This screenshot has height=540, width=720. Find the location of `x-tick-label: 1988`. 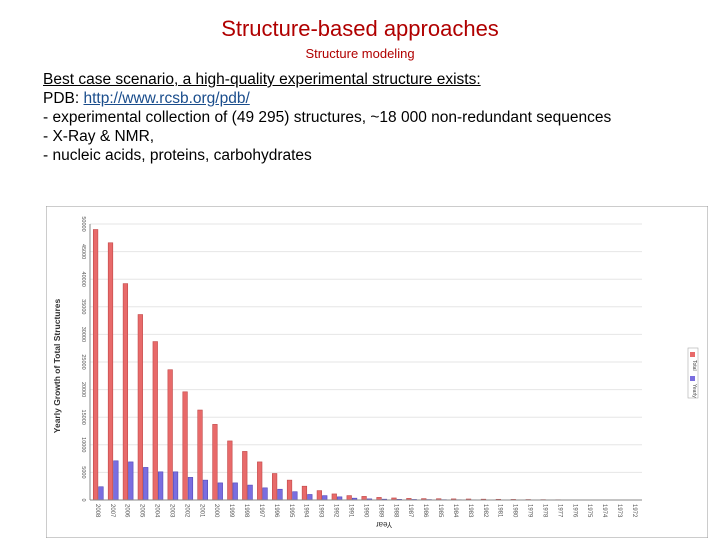

x-tick-label: 1988 is located at coordinates (395, 511).